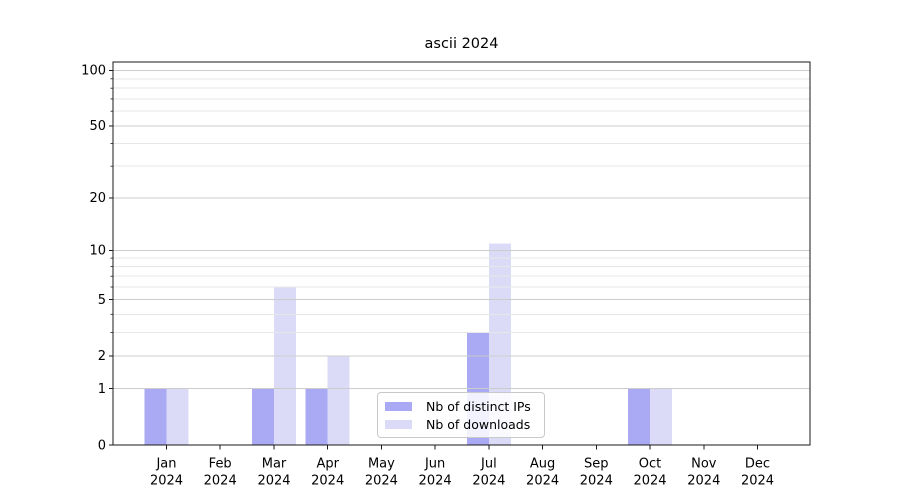  I want to click on x-tick-label-year-oct: 2024, so click(649, 481).